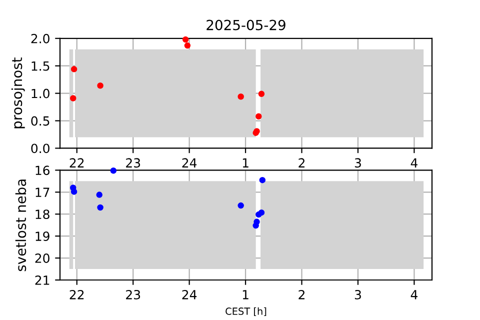 This screenshot has width=480, height=320. I want to click on y-tick-label: 2.0, so click(40, 39).